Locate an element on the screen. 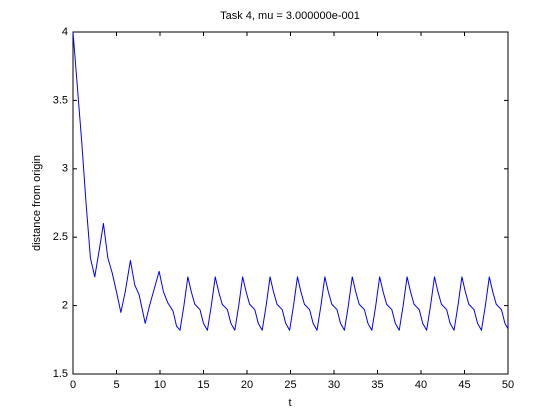 Image resolution: width=560 pixels, height=420 pixels. y-tick-label: 2.5 is located at coordinates (60, 237).